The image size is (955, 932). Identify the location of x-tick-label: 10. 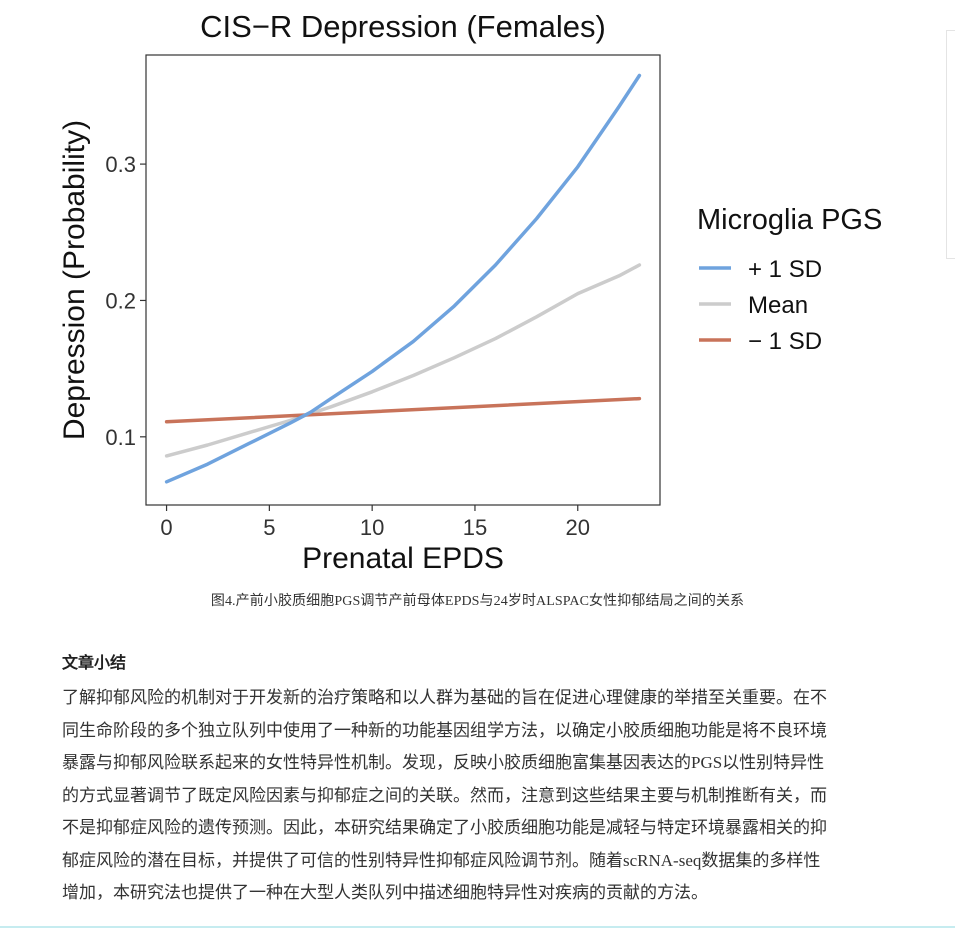
(372, 527).